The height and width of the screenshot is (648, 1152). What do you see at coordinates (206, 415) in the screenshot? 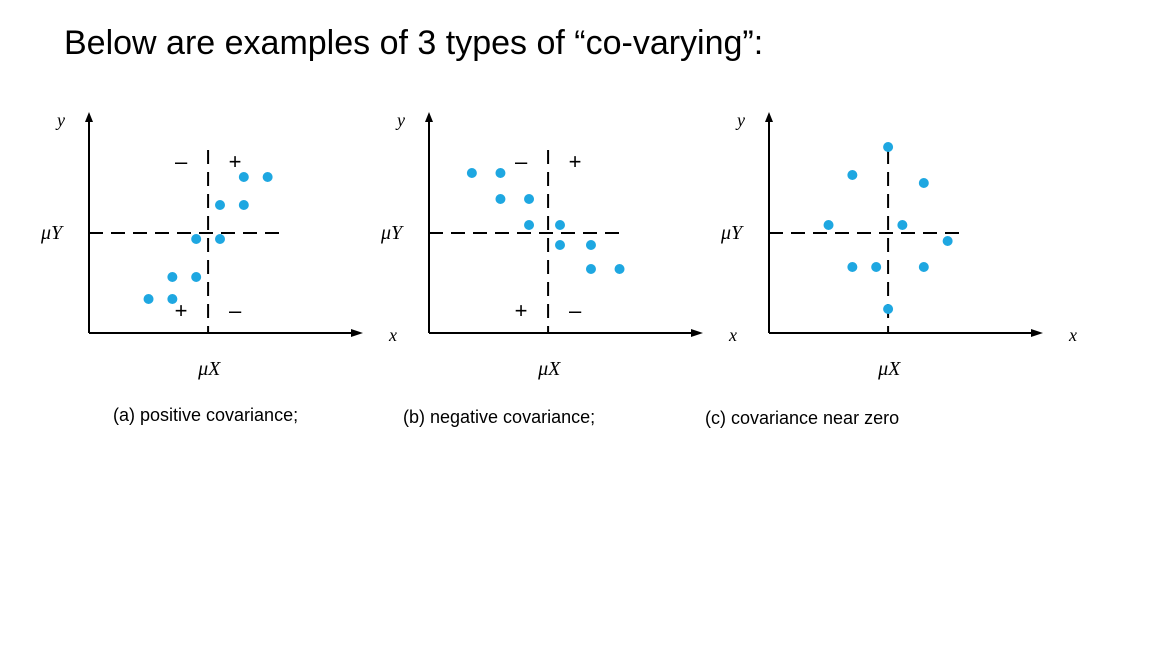
I see `caption-positive: (a) positive covariance;` at bounding box center [206, 415].